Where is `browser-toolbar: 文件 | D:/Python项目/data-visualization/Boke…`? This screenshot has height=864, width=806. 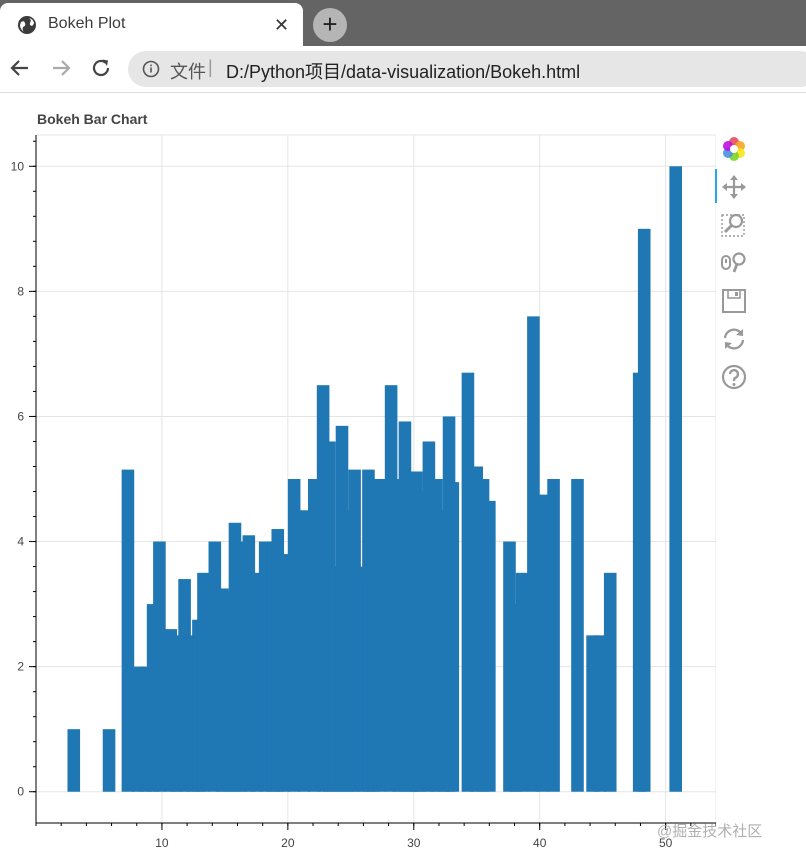
browser-toolbar: 文件 | D:/Python项目/data-visualization/Boke… is located at coordinates (403, 69).